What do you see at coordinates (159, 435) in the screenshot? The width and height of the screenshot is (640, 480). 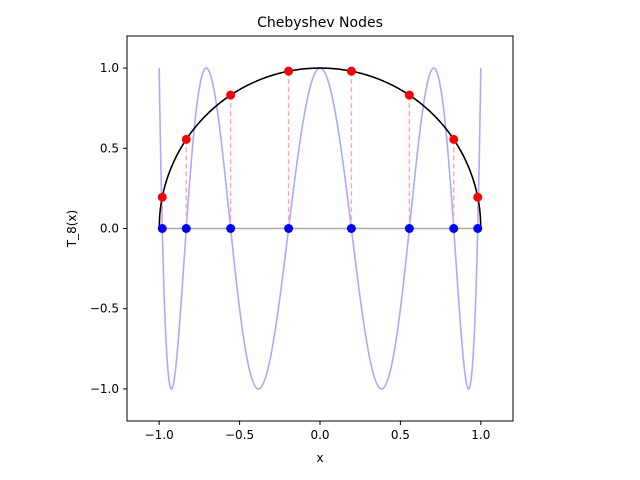 I see `x-tick-label: −1.0` at bounding box center [159, 435].